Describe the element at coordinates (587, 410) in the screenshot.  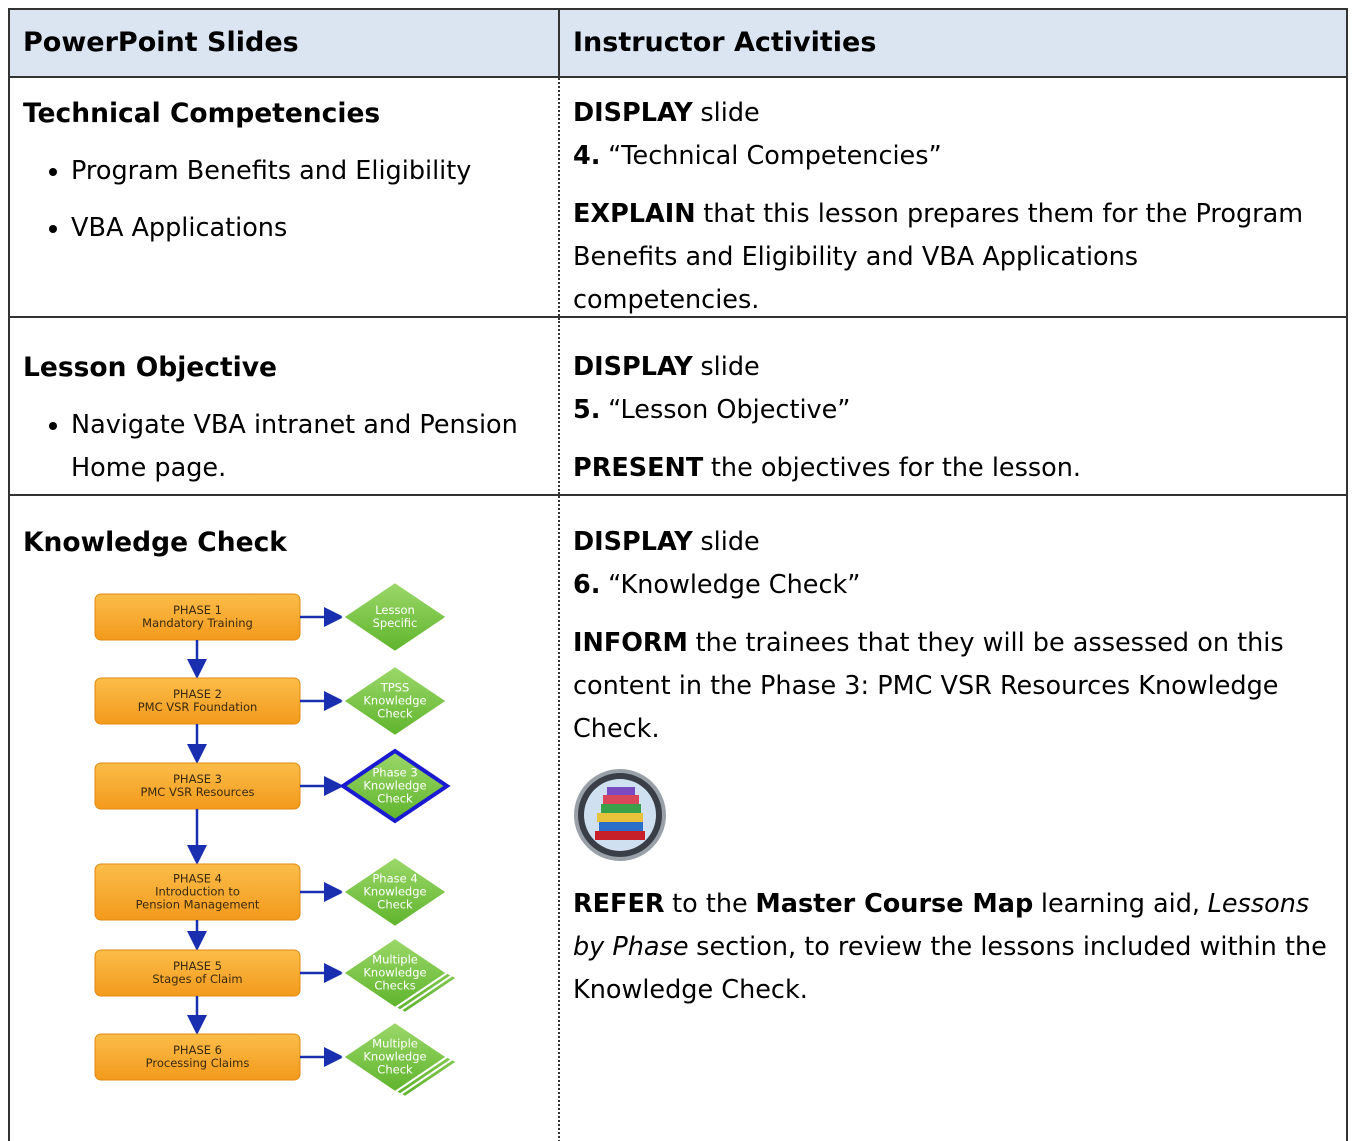
I see `text-run: 5.` at that location.